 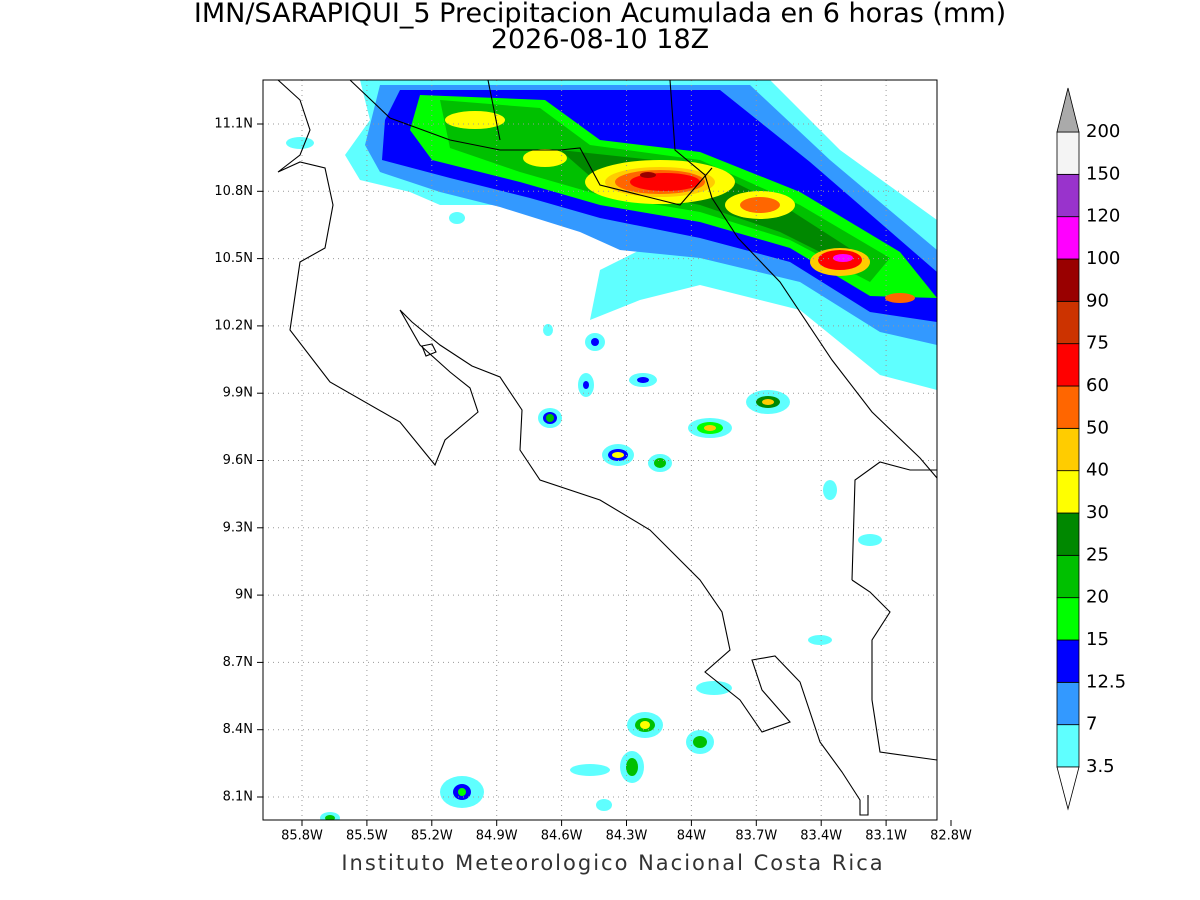 What do you see at coordinates (1097, 470) in the screenshot?
I see `colorbar-label: 40` at bounding box center [1097, 470].